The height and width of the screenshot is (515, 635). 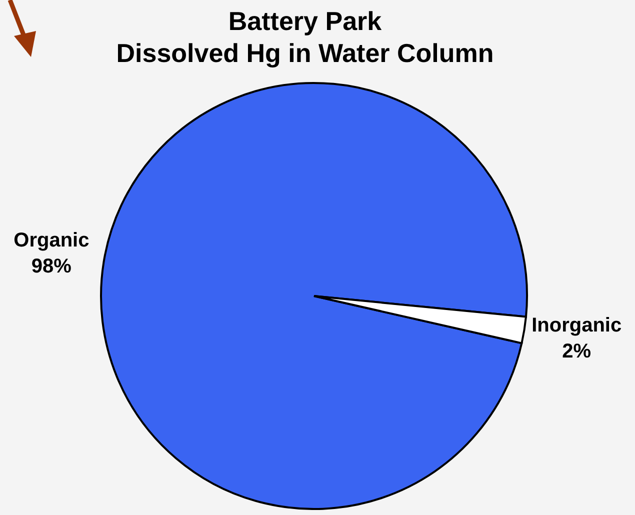 I want to click on slice-label: Organic, so click(x=52, y=240).